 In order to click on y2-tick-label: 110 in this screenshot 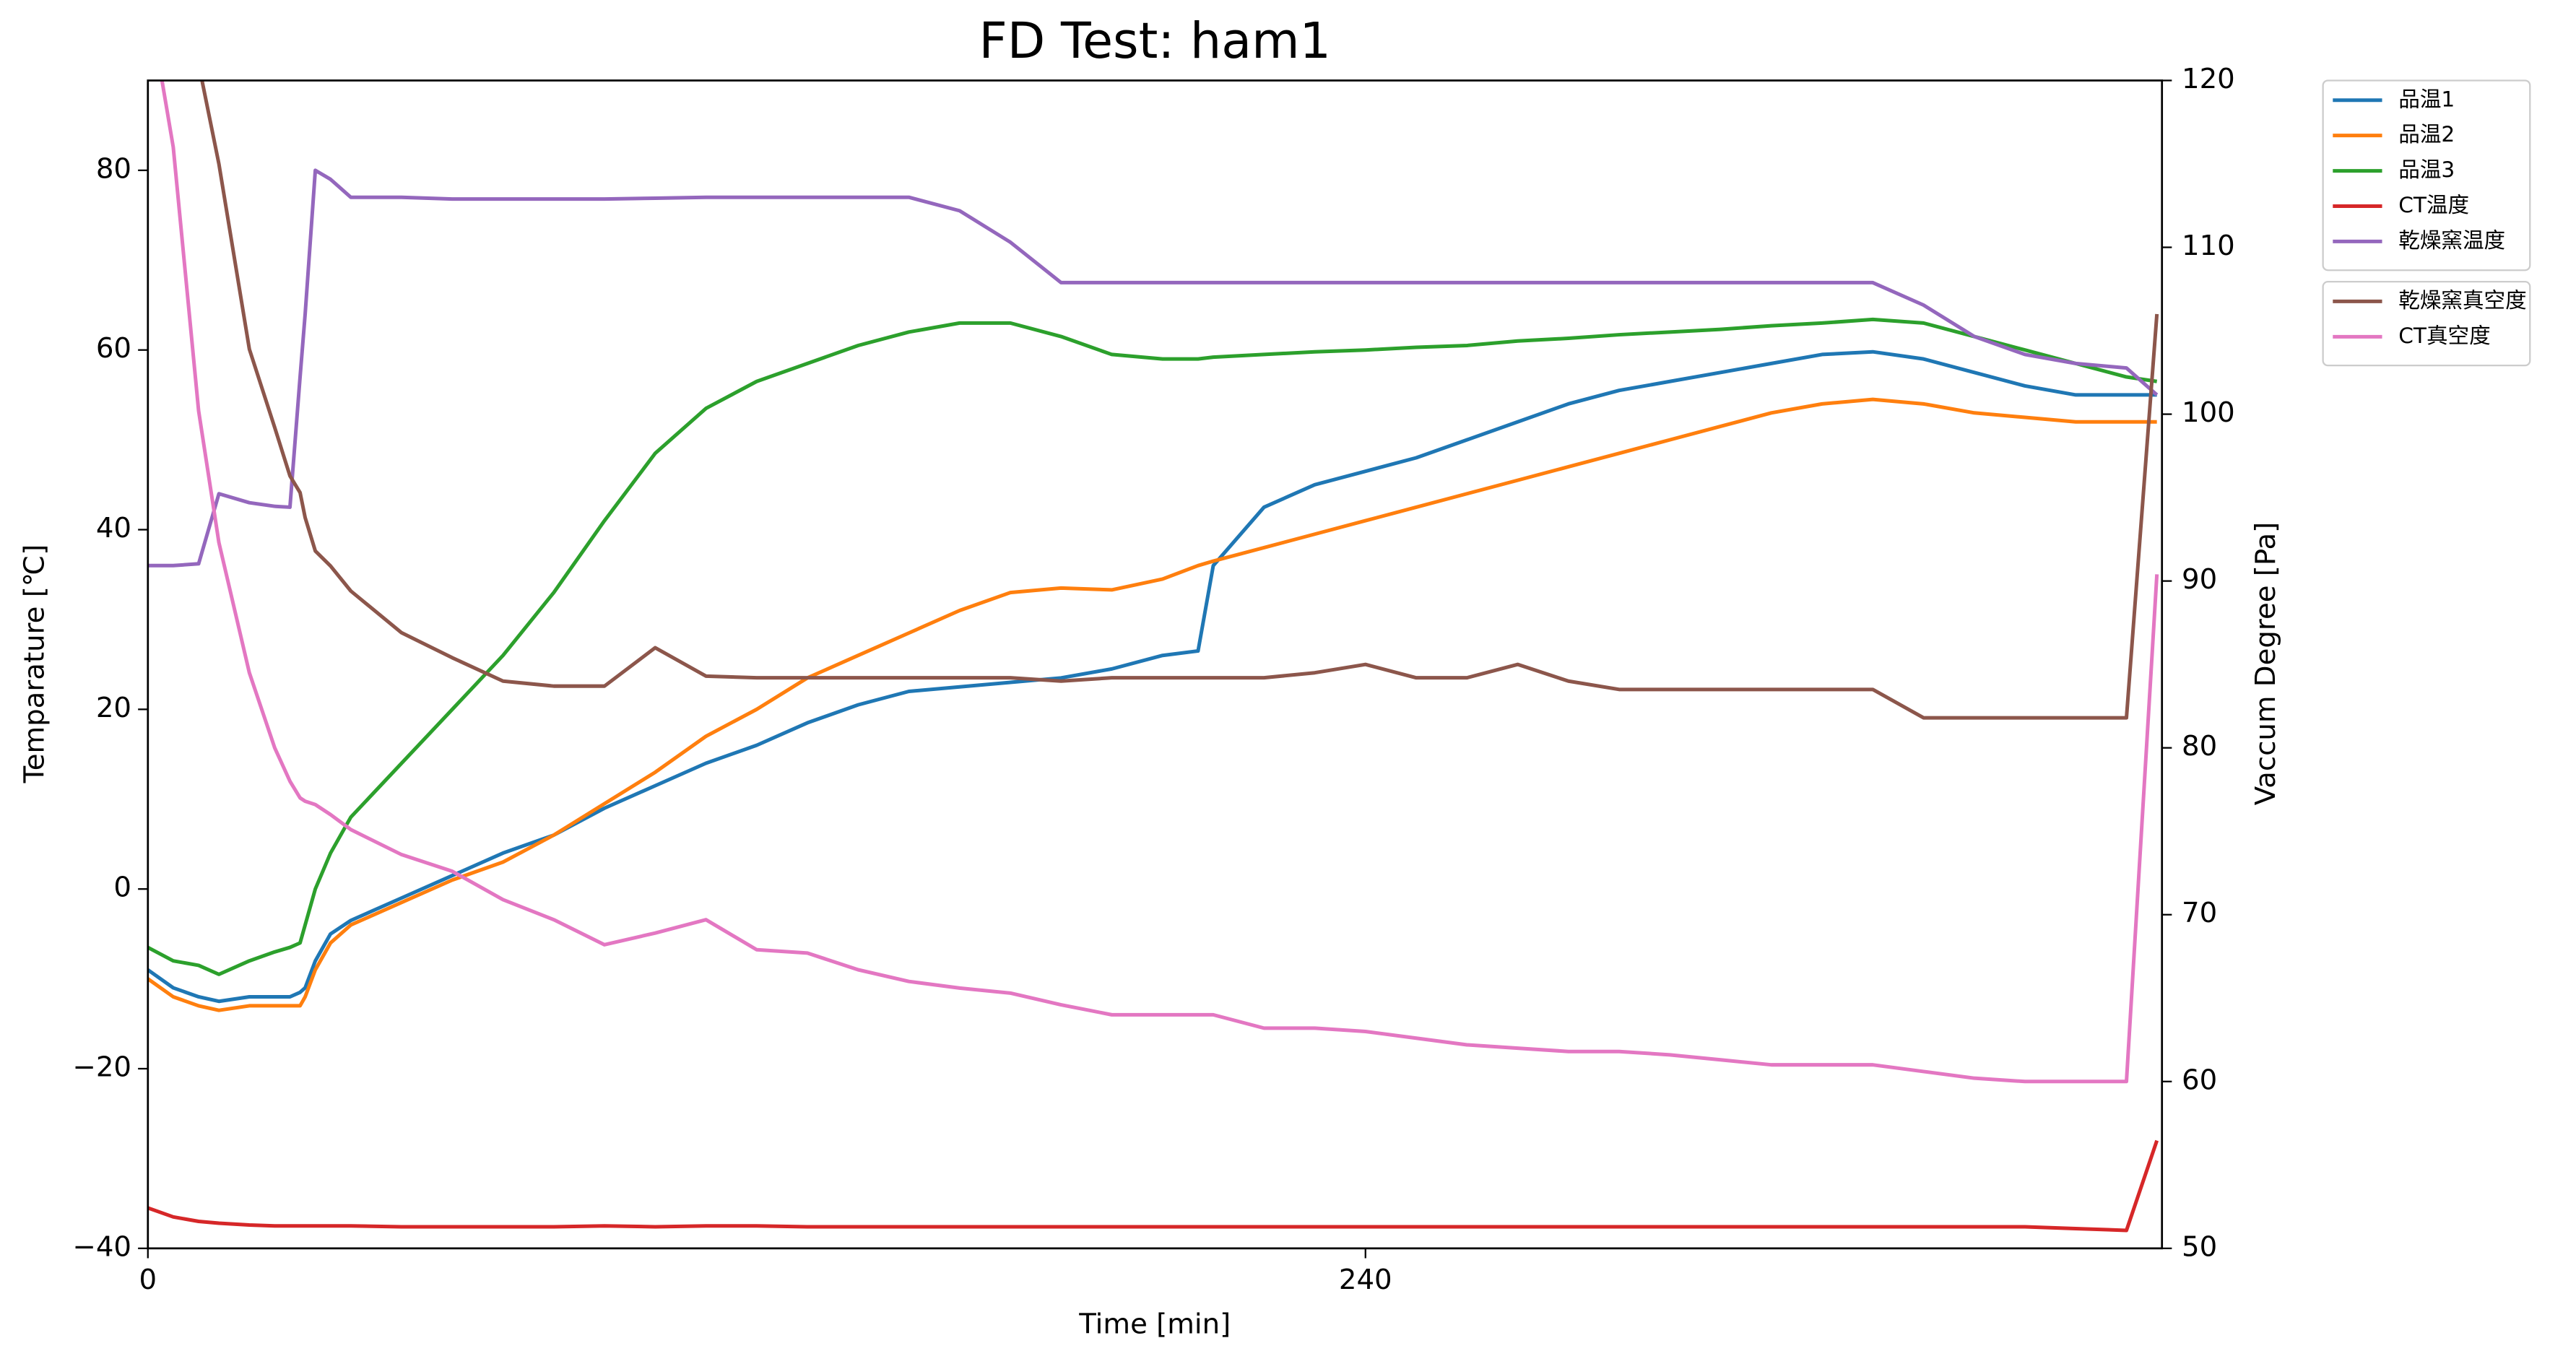, I will do `click(2208, 246)`.